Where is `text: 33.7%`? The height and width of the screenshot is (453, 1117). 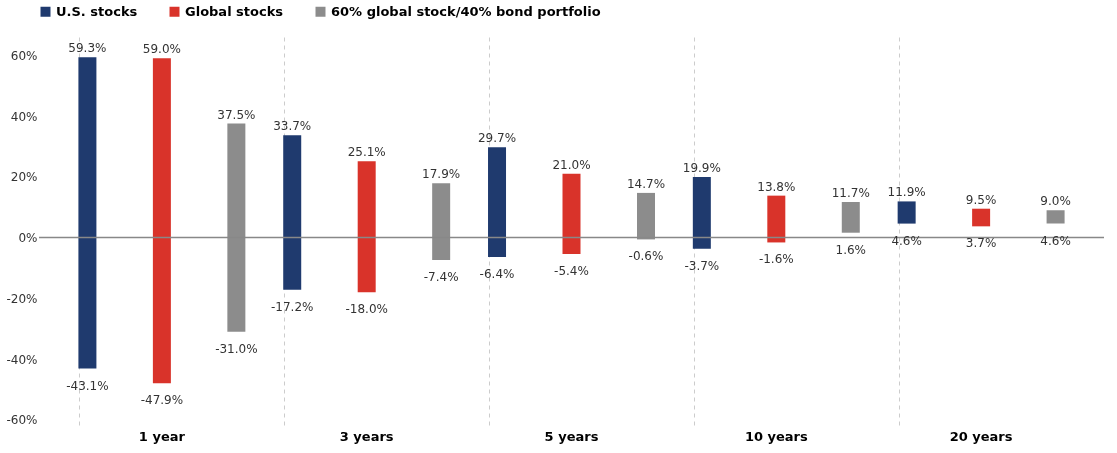
text: 33.7% is located at coordinates (292, 126).